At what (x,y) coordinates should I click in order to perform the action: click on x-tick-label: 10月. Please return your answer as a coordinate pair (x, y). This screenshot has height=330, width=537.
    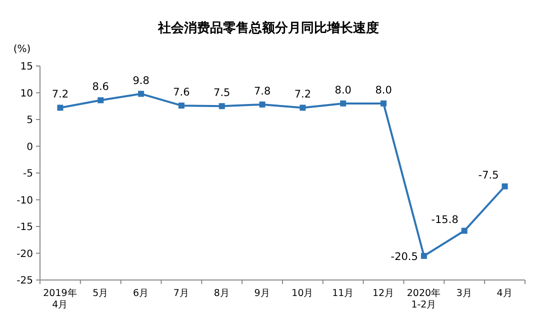
    Looking at the image, I should click on (303, 293).